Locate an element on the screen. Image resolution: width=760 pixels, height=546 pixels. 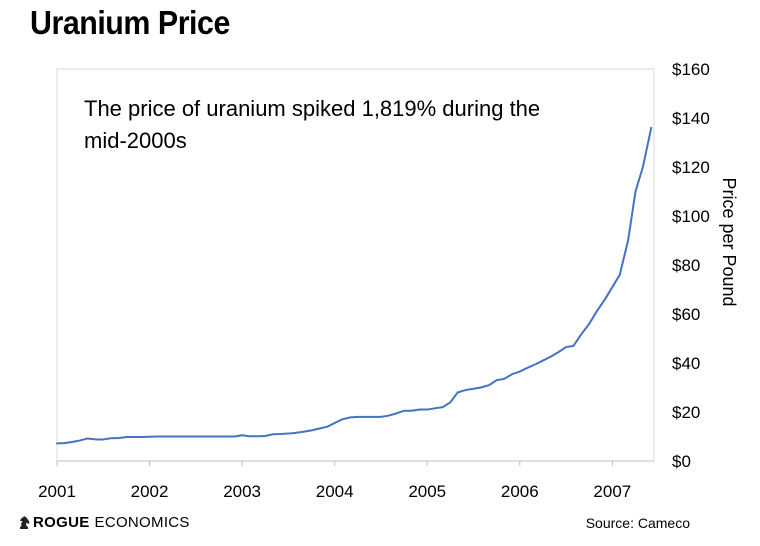
brand-logo: ROGUE ECONOMICS is located at coordinates (104, 522).